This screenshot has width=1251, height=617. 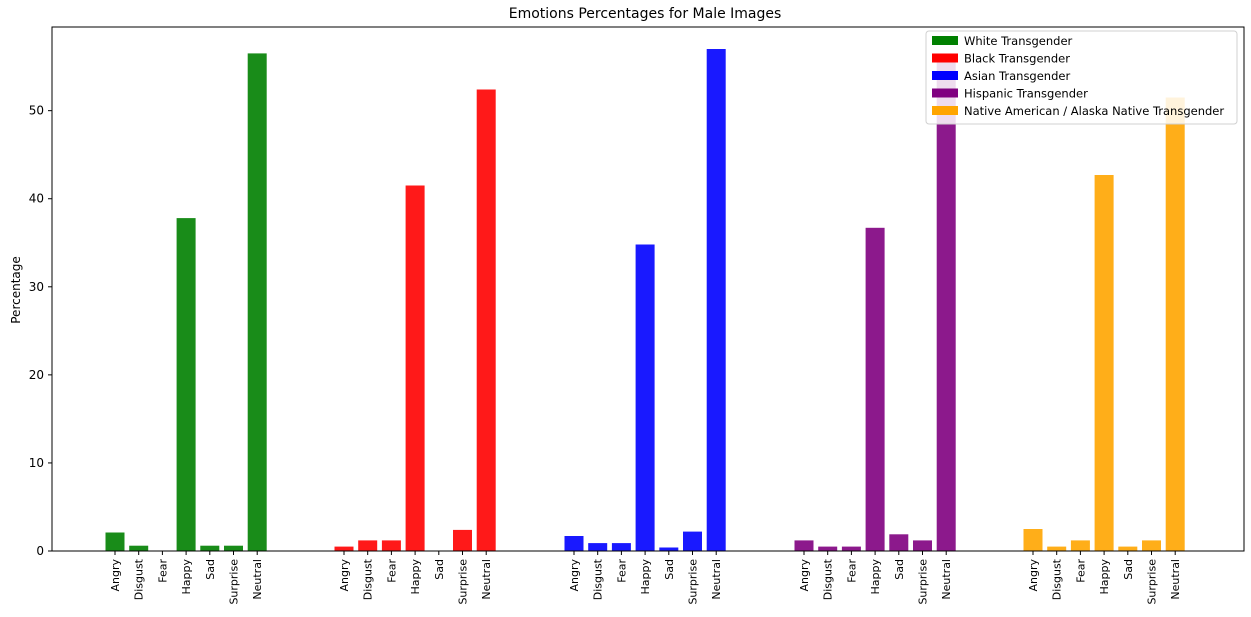 I want to click on bar-native-american-alaska-native-transgender-happy, so click(x=1104, y=363).